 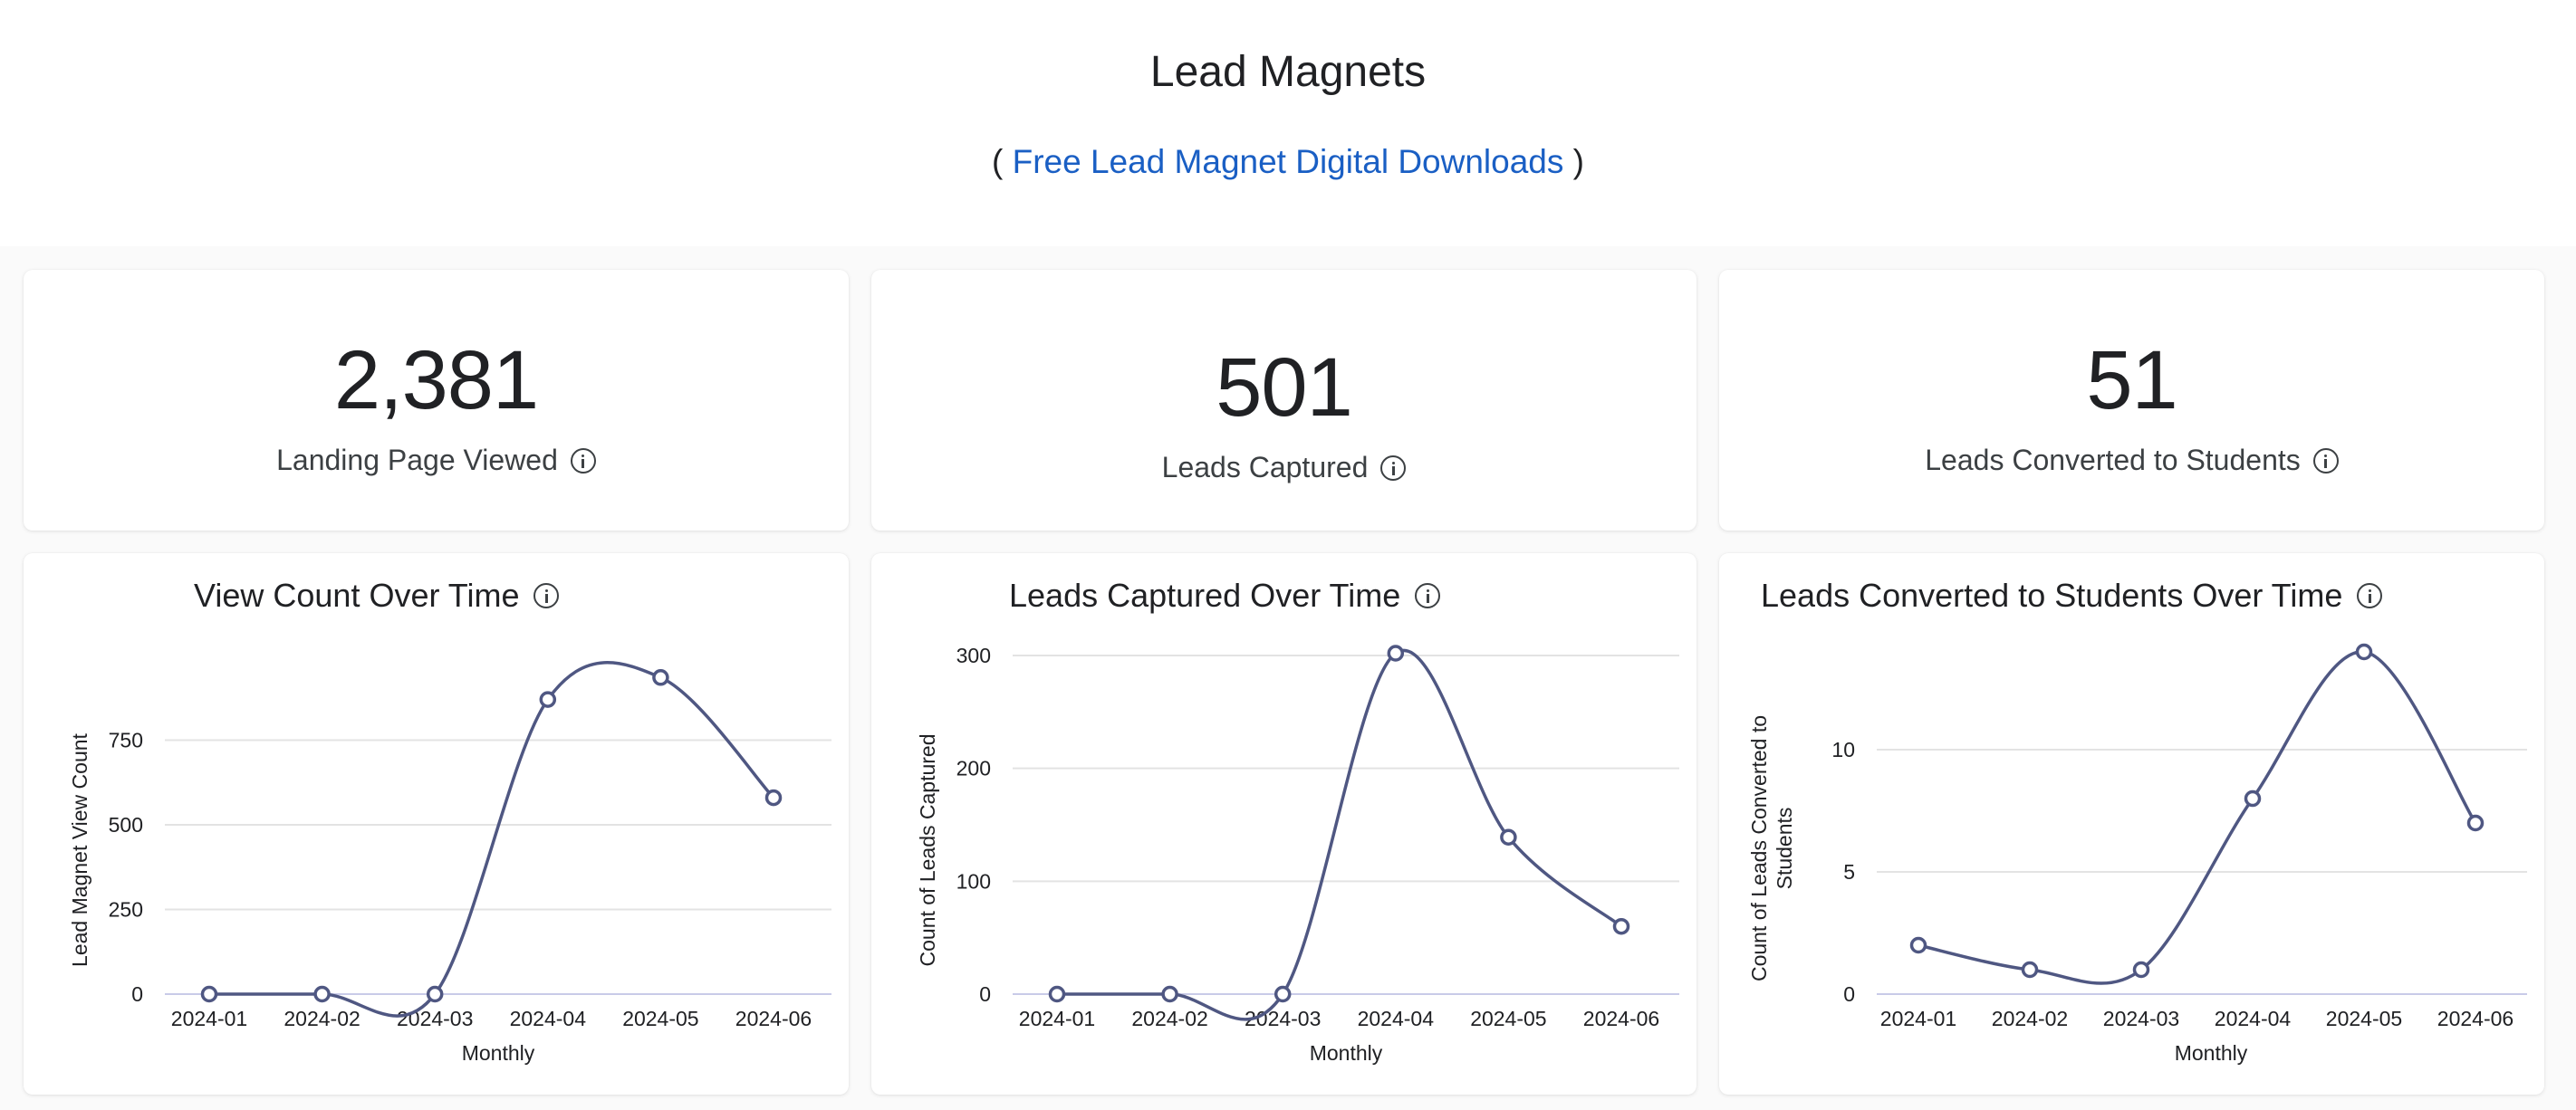 What do you see at coordinates (1843, 749) in the screenshot?
I see `y-tick-label: 10` at bounding box center [1843, 749].